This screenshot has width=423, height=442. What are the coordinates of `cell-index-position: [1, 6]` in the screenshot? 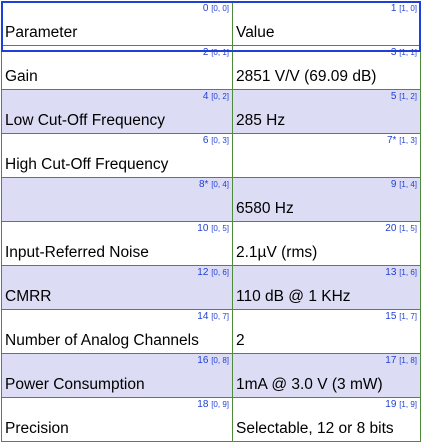 It's located at (408, 272).